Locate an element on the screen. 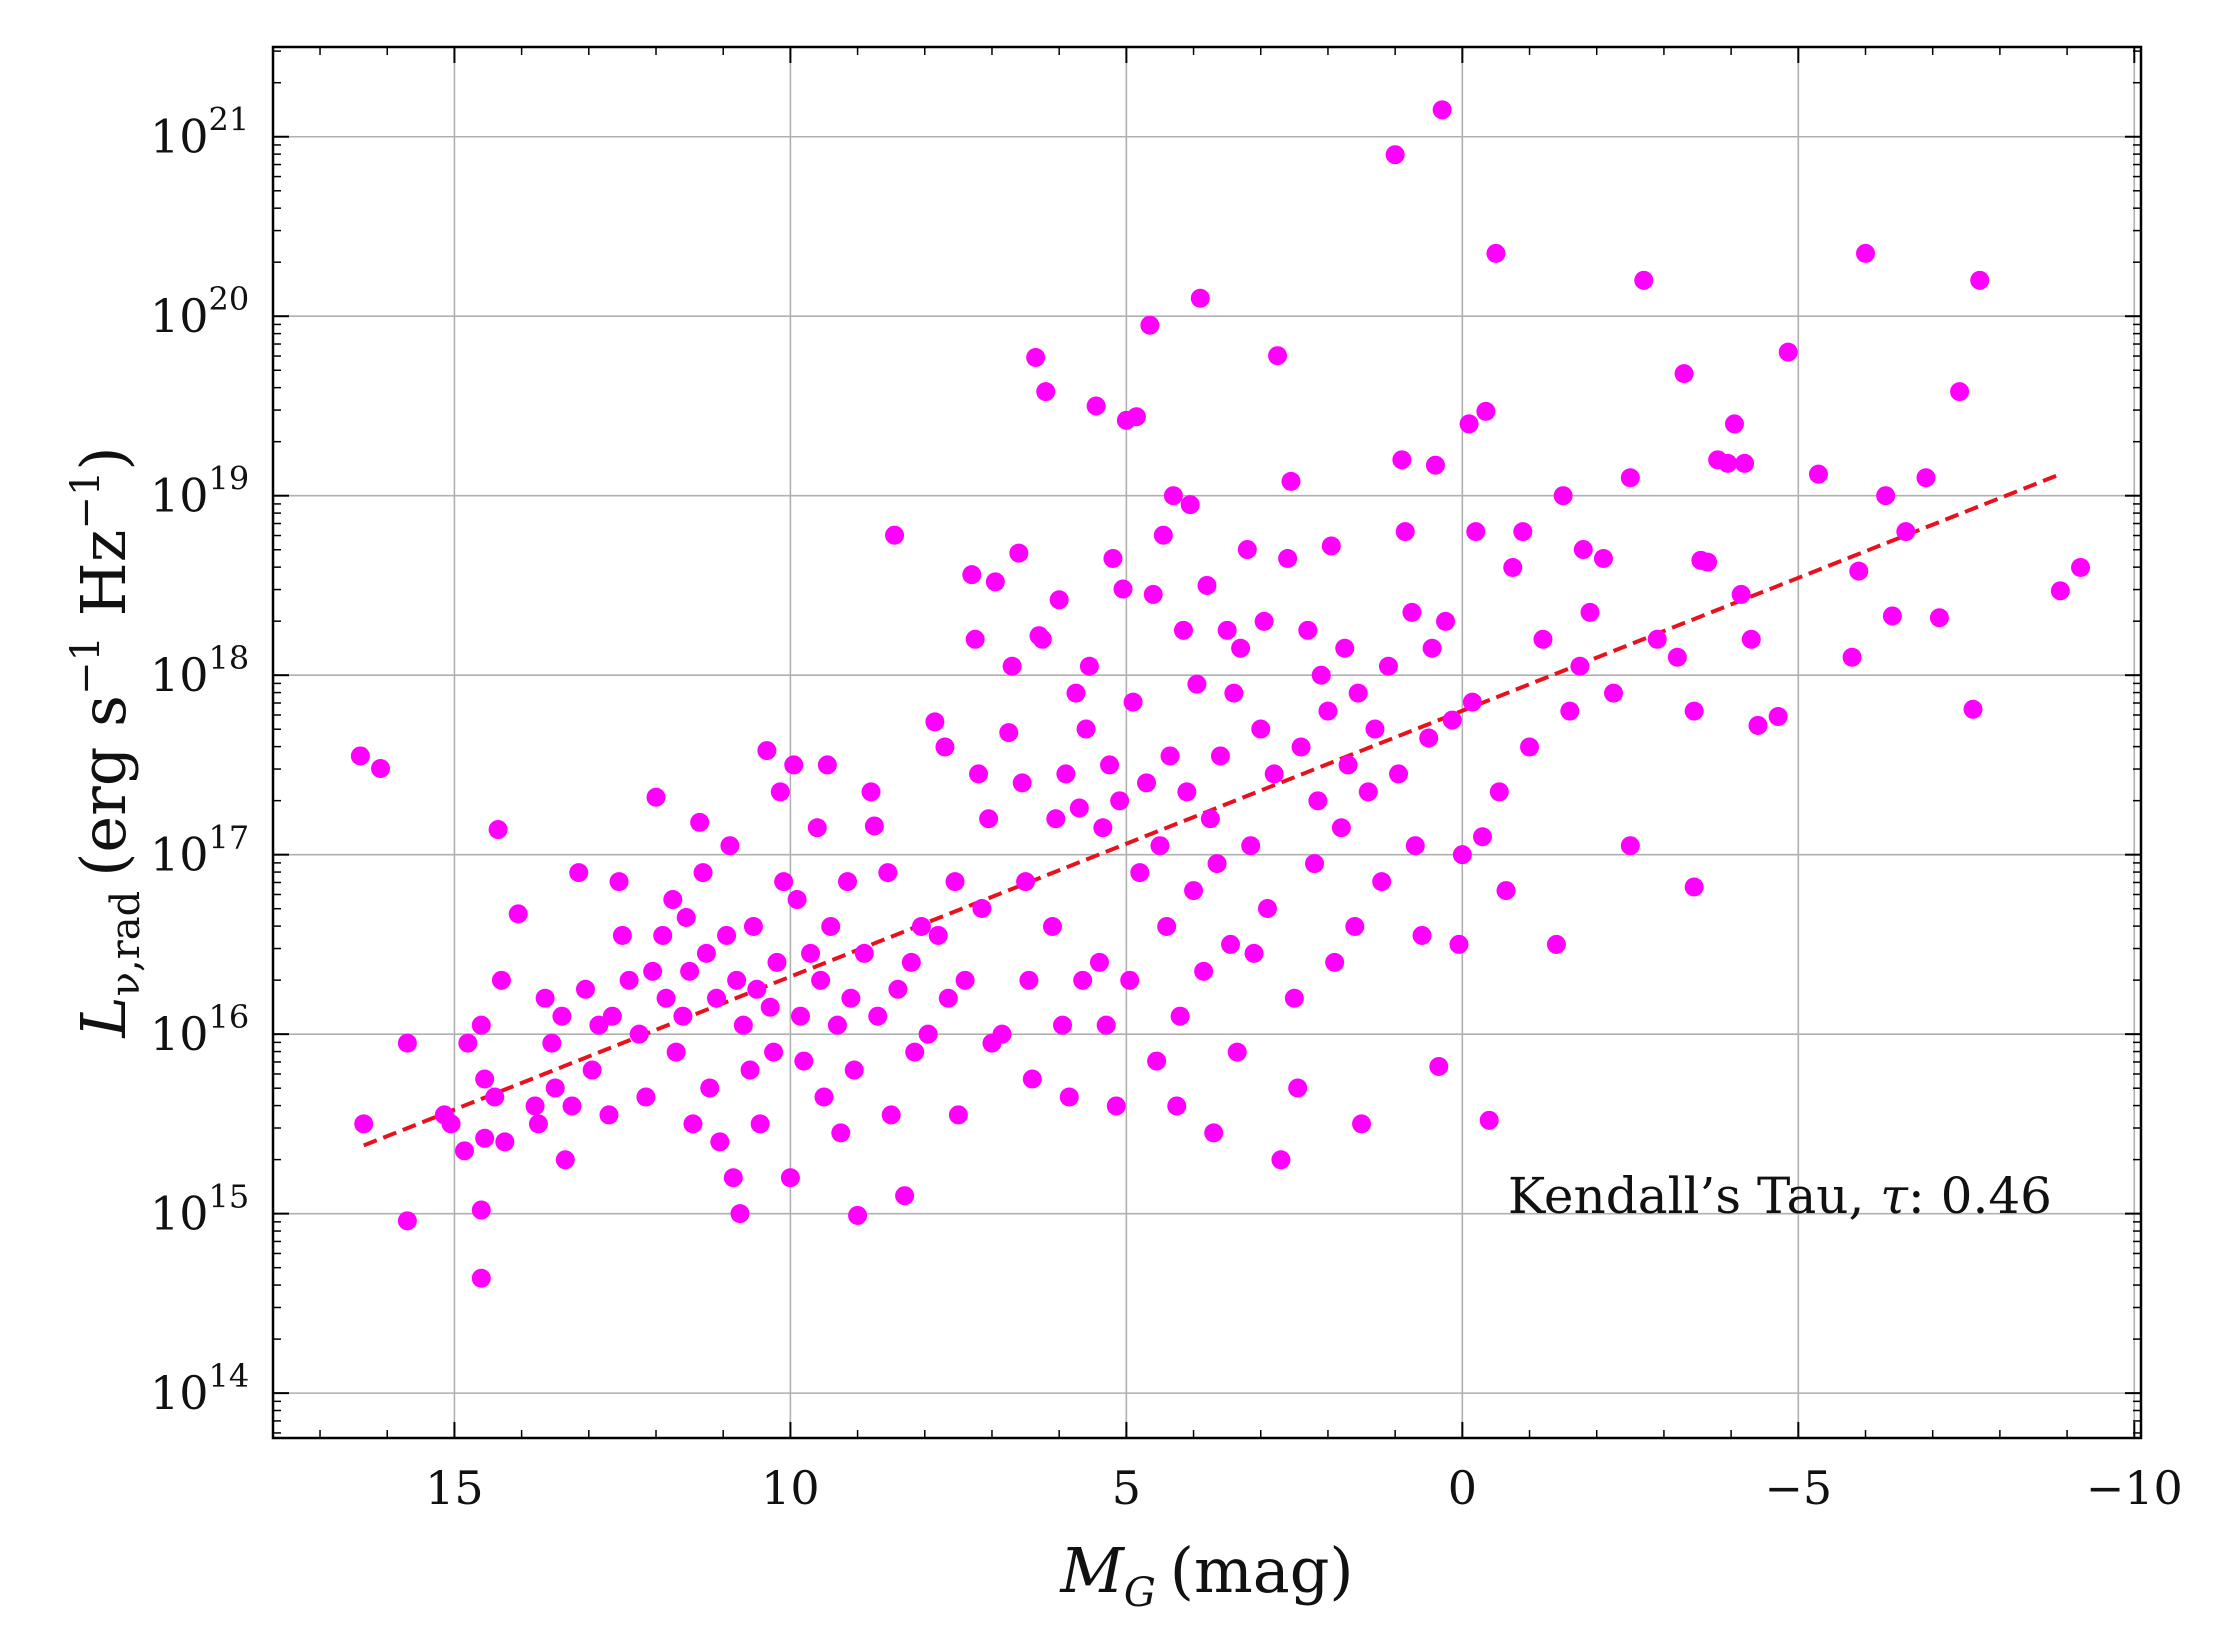 The image size is (2224, 1645). kendall-tau-annotation: Kendall’s Tau, τ: 0.46 is located at coordinates (1780, 1196).